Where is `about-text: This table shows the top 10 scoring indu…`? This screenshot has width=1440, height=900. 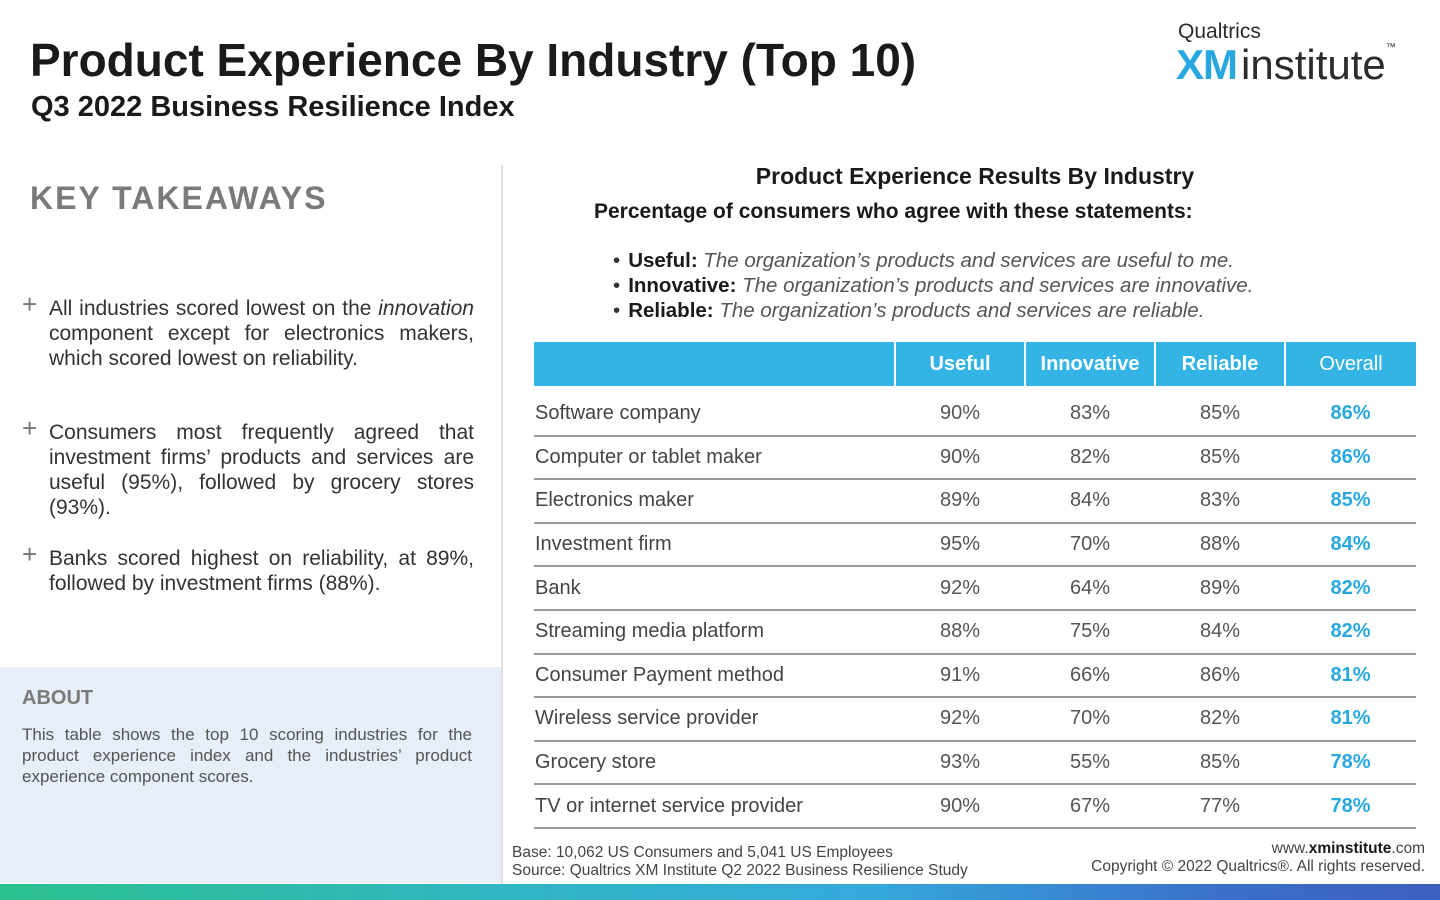 about-text: This table shows the top 10 scoring indu… is located at coordinates (247, 755).